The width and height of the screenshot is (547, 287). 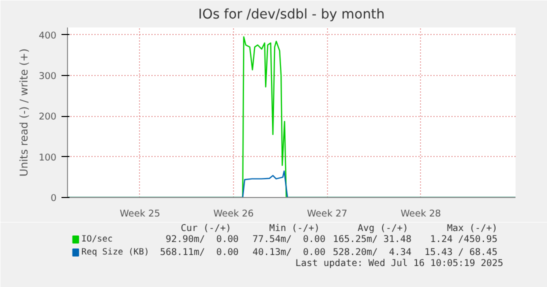 What do you see at coordinates (372, 252) in the screenshot?
I see `text: 528.20m/ 4.34` at bounding box center [372, 252].